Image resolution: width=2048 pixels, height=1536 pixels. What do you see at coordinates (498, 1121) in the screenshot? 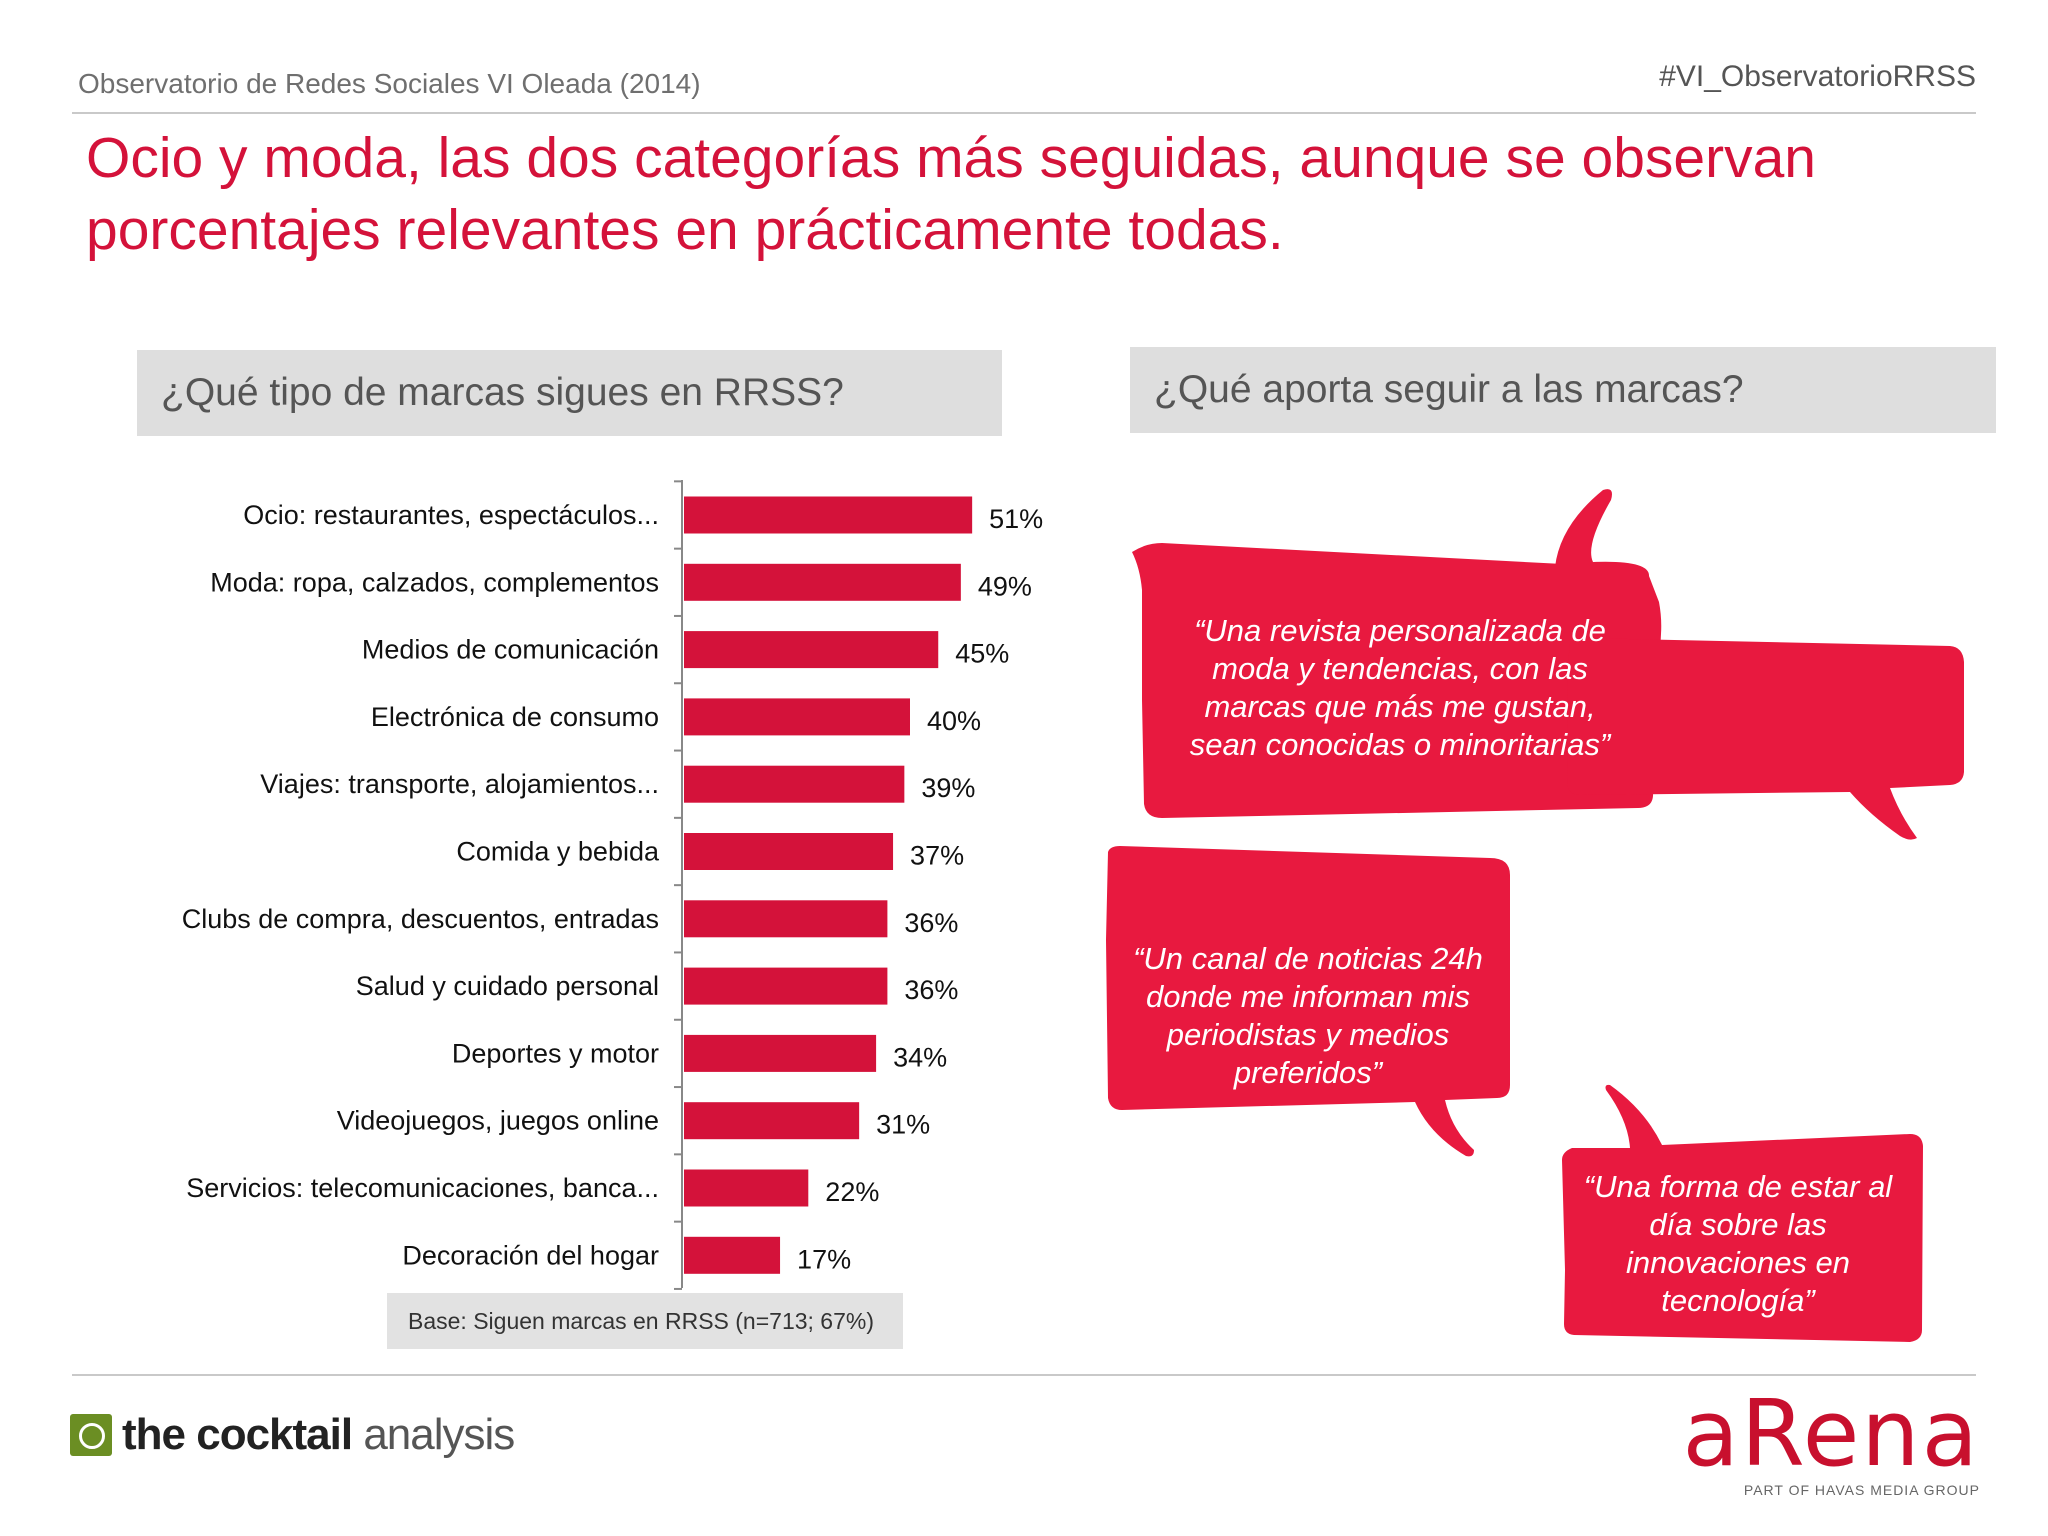
I see `category-label: Videojuegos, juegos online` at bounding box center [498, 1121].